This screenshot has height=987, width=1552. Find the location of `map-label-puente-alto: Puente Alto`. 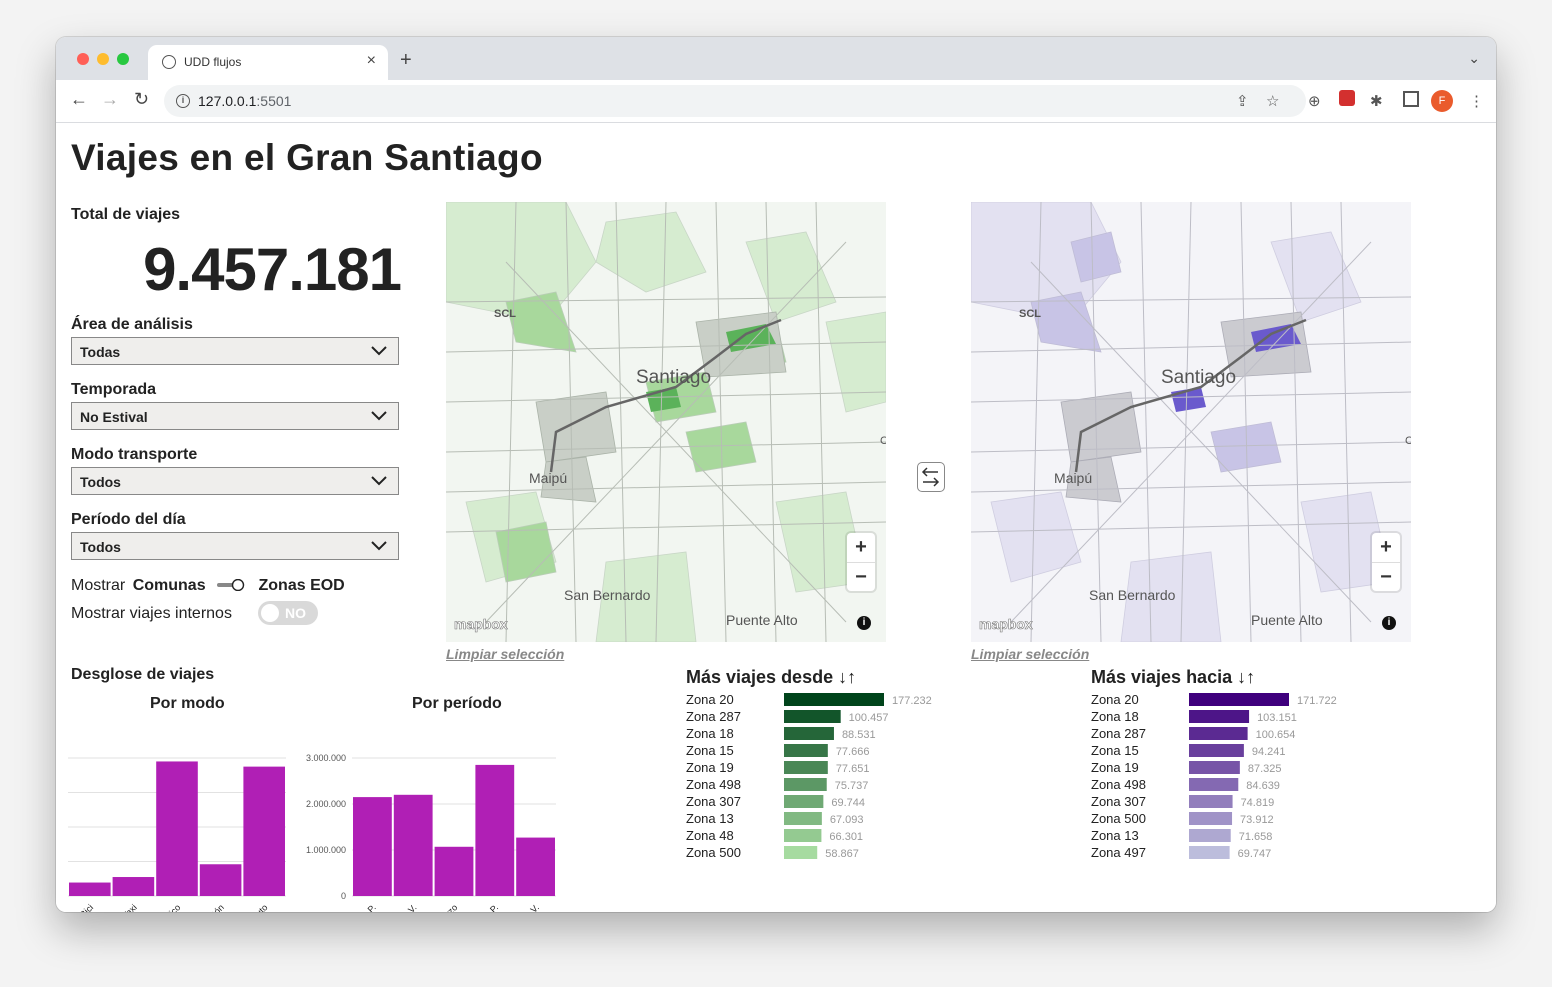

map-label-puente-alto: Puente Alto is located at coordinates (762, 620).